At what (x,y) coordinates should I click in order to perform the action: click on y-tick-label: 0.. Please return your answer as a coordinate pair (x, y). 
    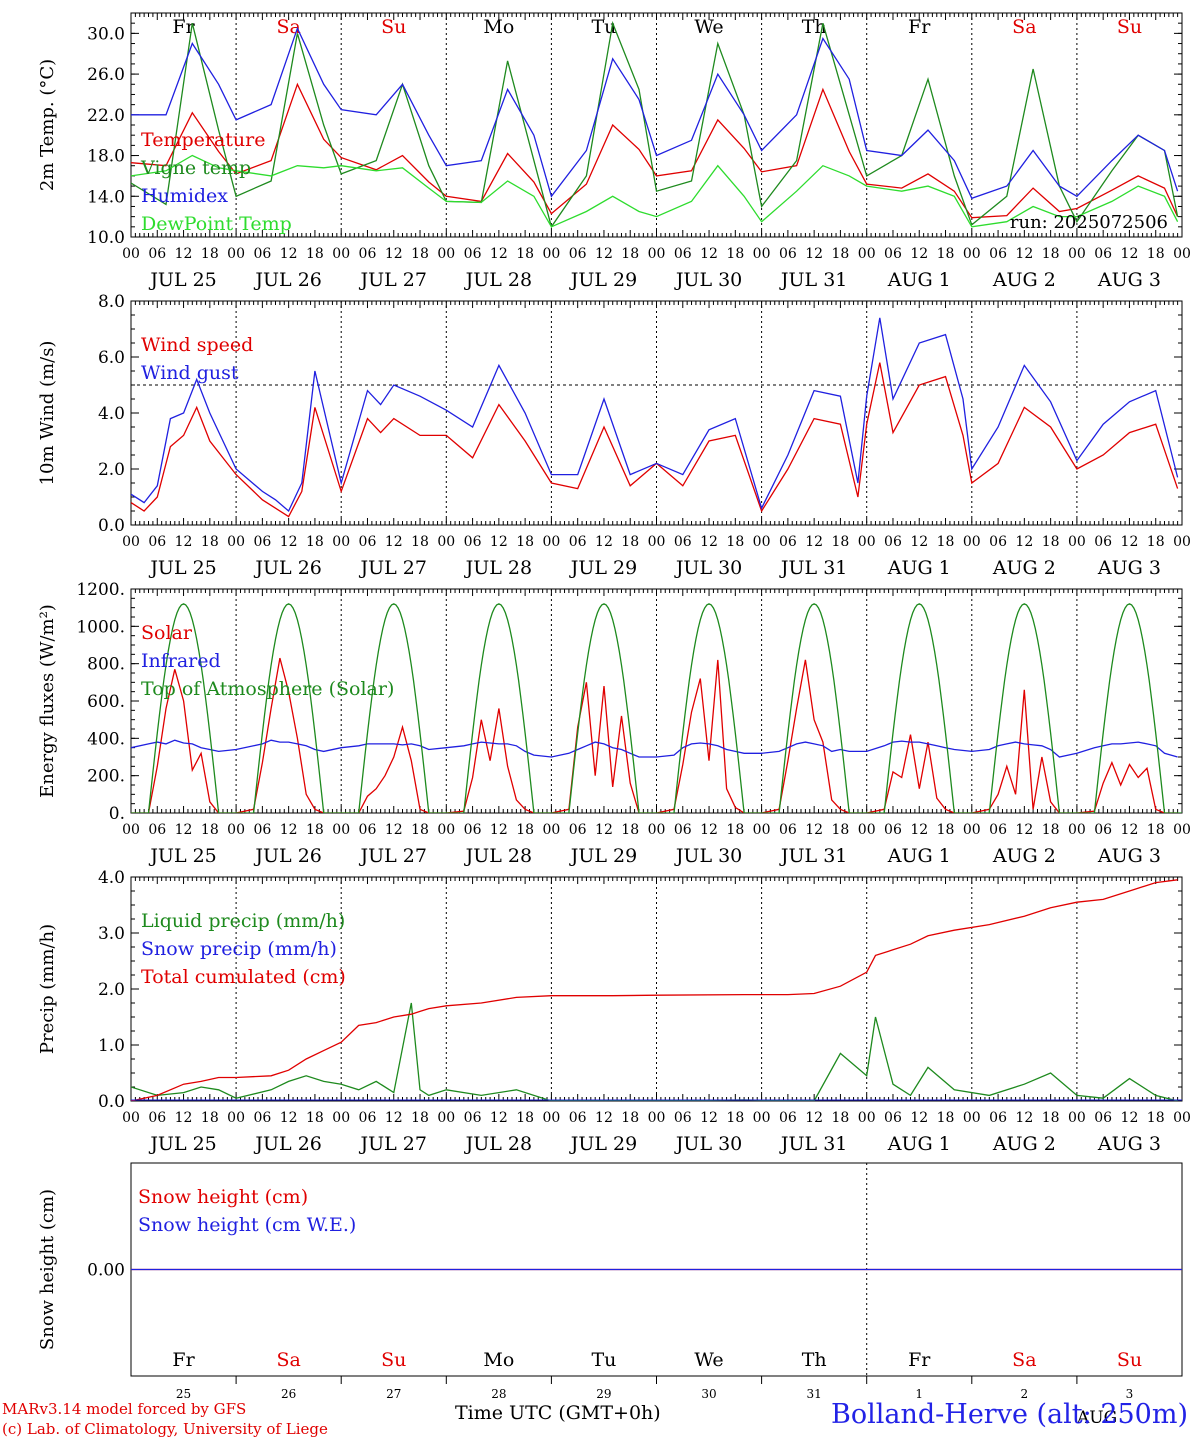
    Looking at the image, I should click on (117, 814).